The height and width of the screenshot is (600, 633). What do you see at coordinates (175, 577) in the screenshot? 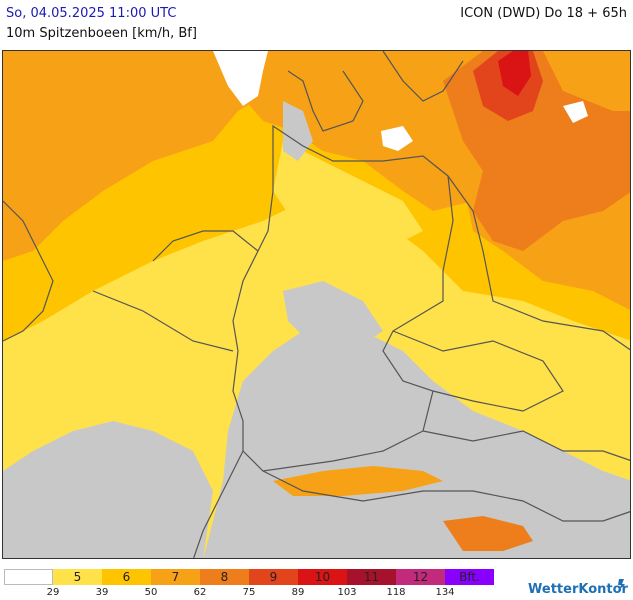
I see `legend-swatch: 7` at bounding box center [175, 577].